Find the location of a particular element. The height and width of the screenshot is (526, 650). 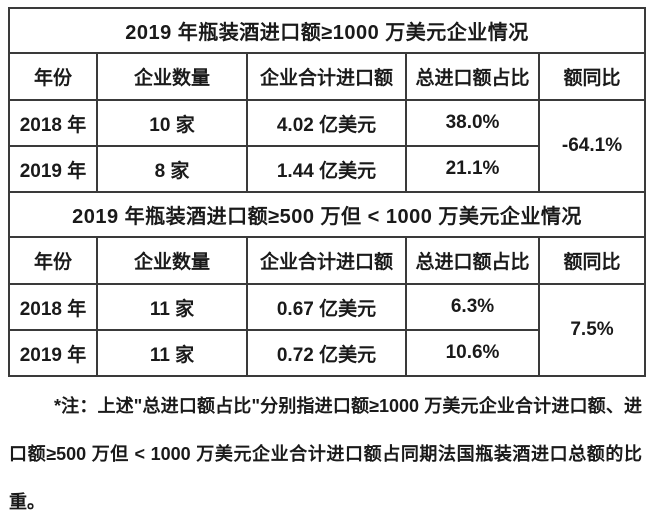

section1-header-share: 总进口额占比 is located at coordinates (472, 76).